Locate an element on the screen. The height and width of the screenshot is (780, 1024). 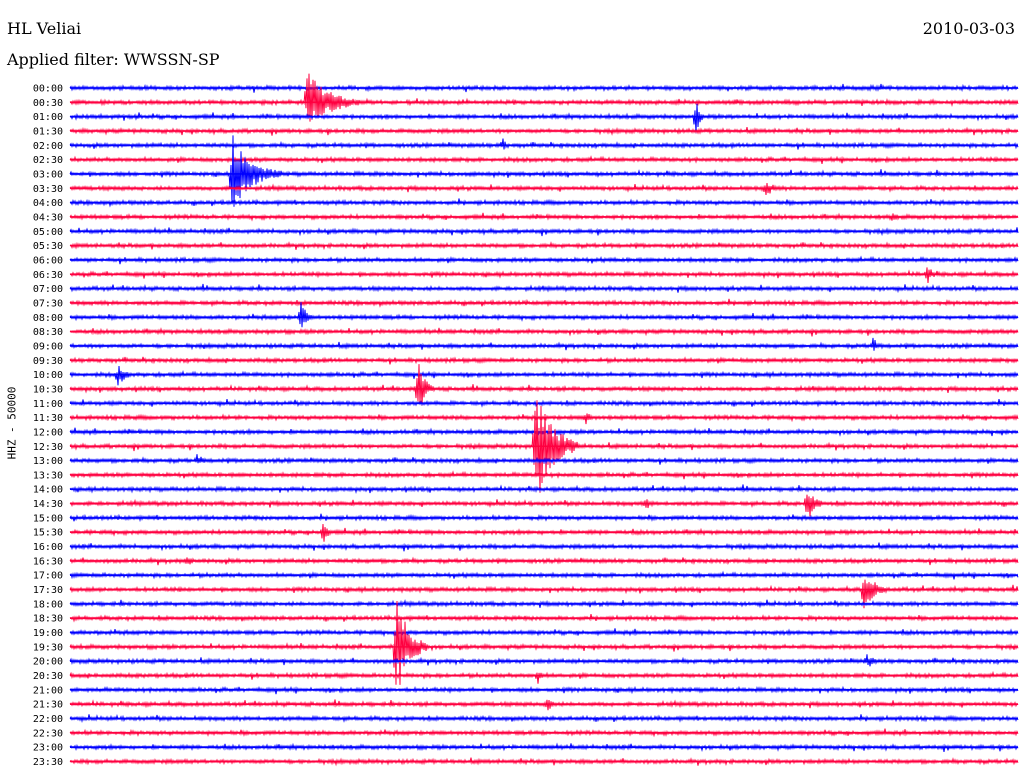
row-time-label: 17:00 is located at coordinates (48, 576).